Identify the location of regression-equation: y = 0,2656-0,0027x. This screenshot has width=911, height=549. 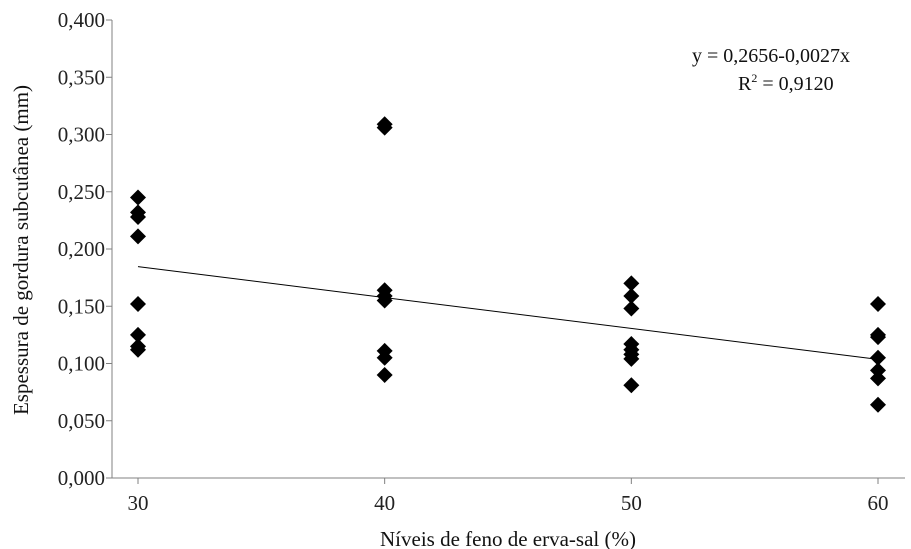
(771, 56).